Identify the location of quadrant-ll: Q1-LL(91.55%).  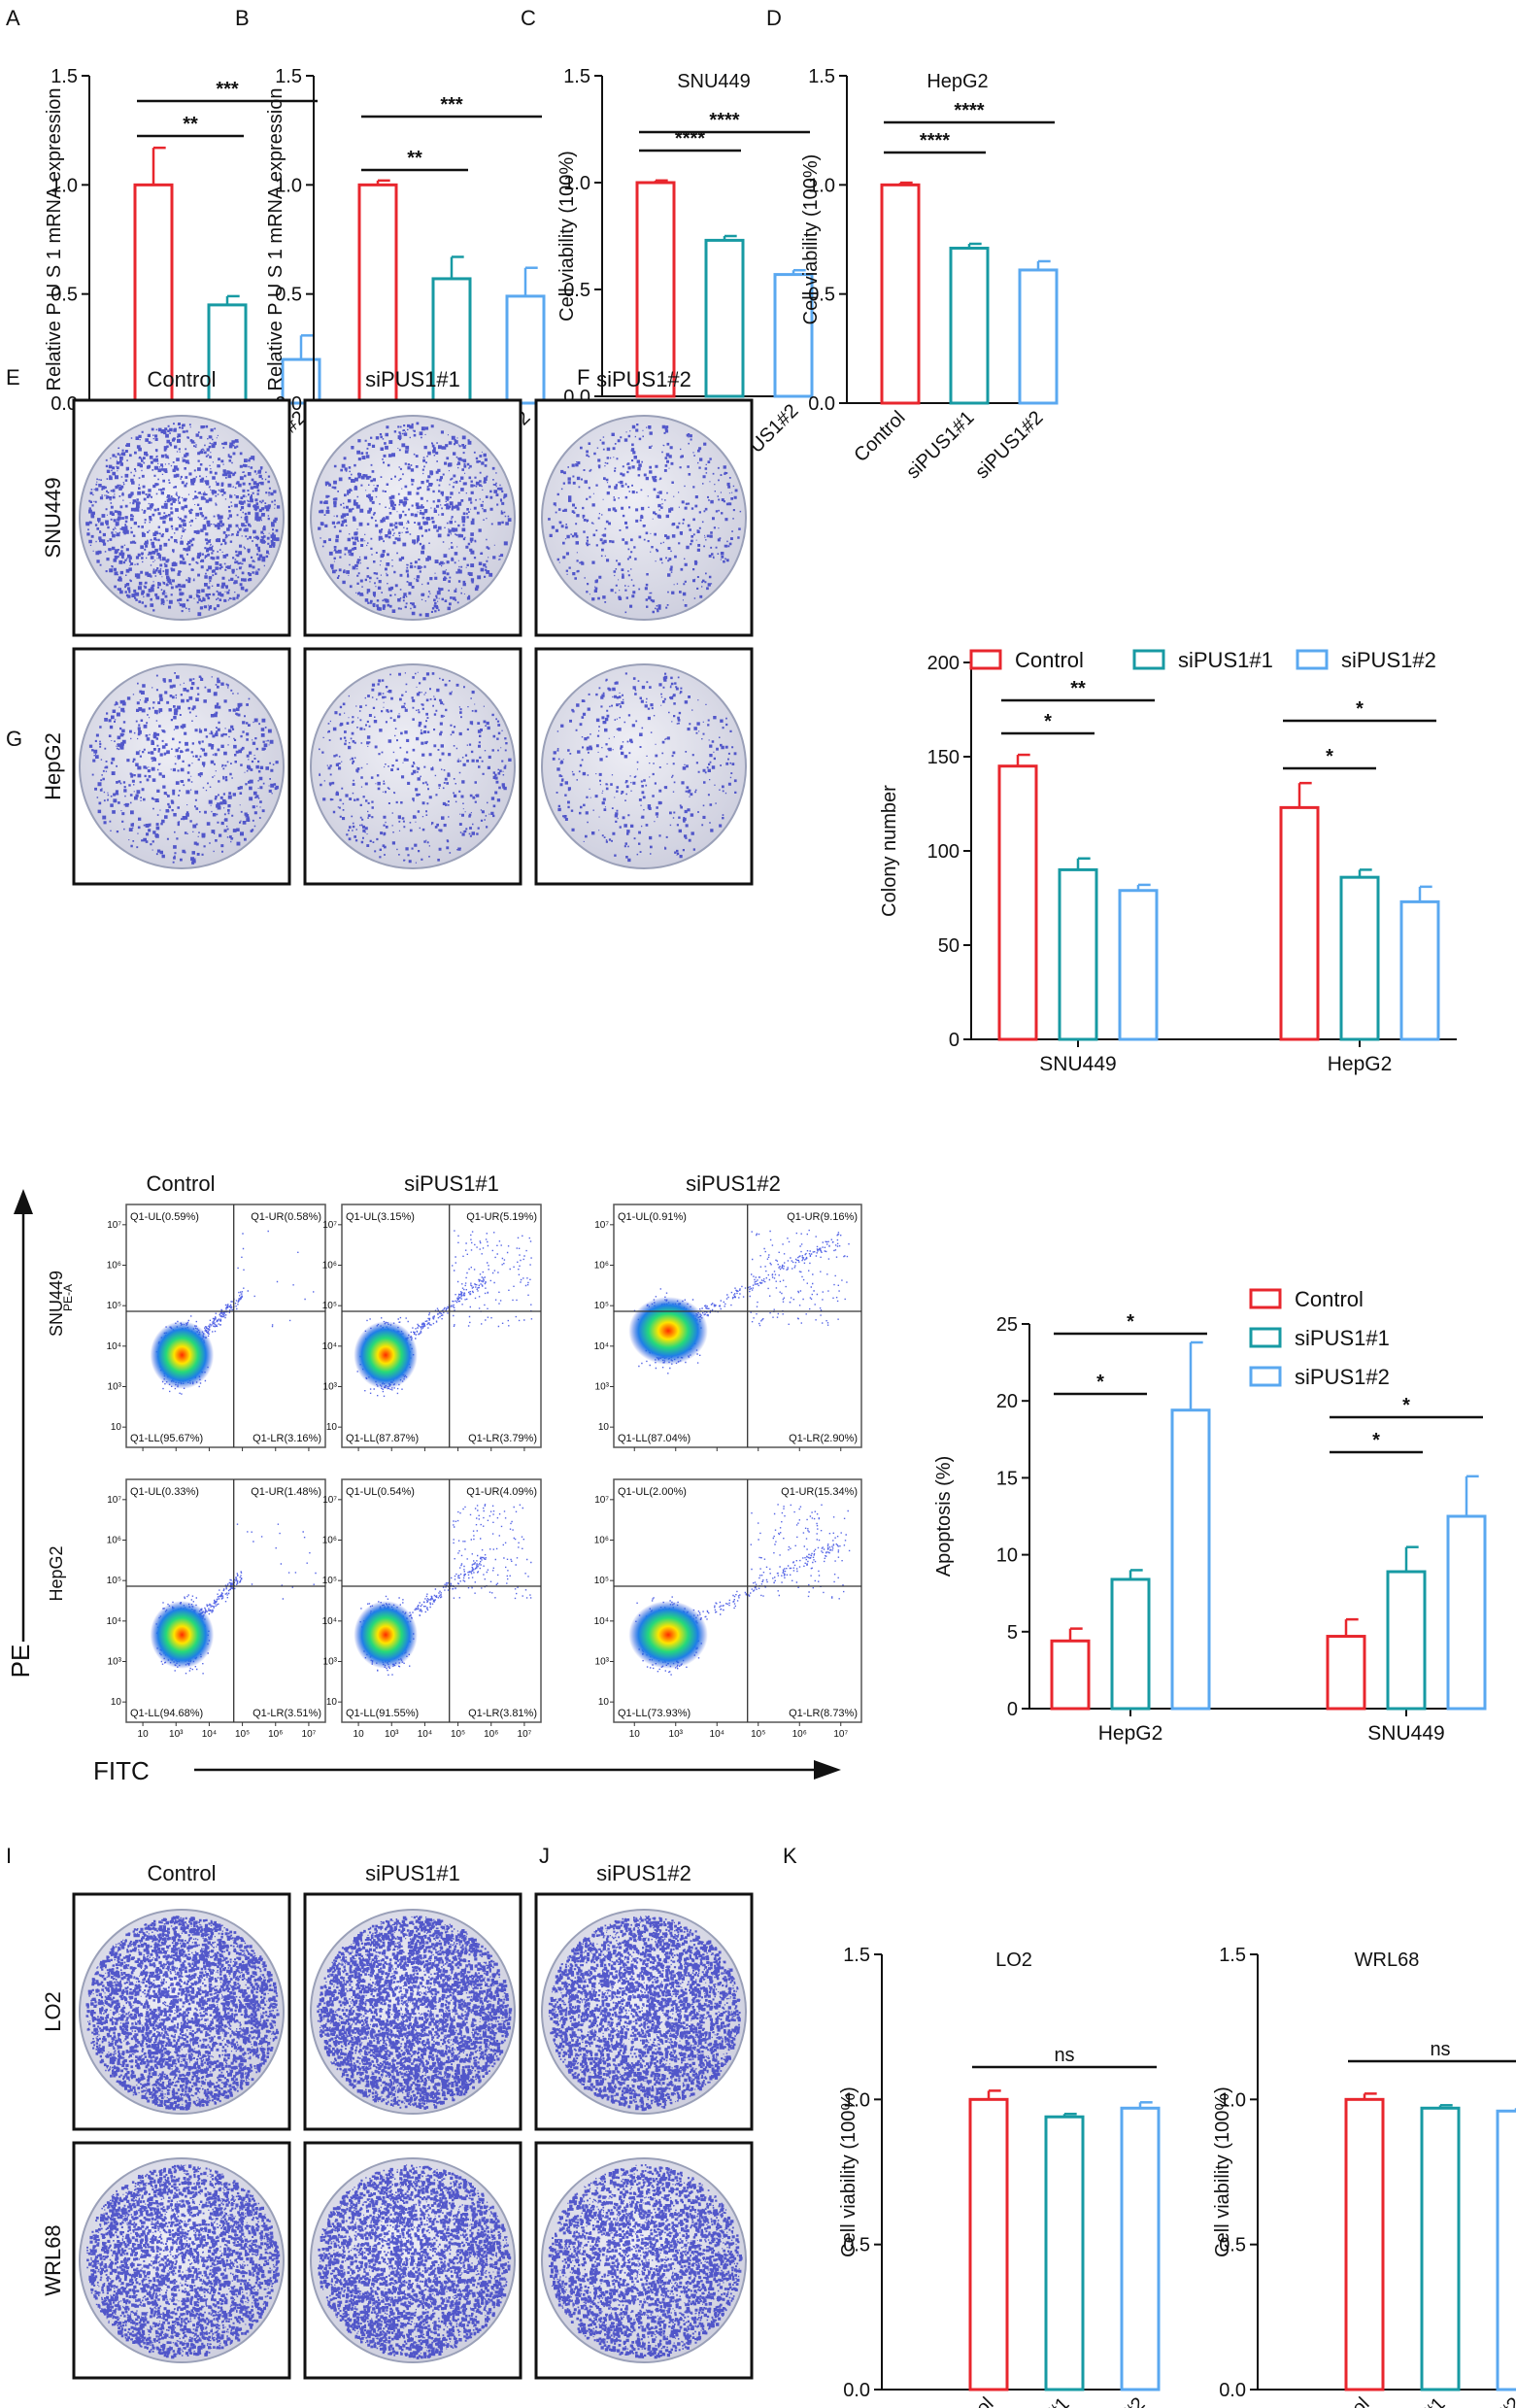
(382, 1713).